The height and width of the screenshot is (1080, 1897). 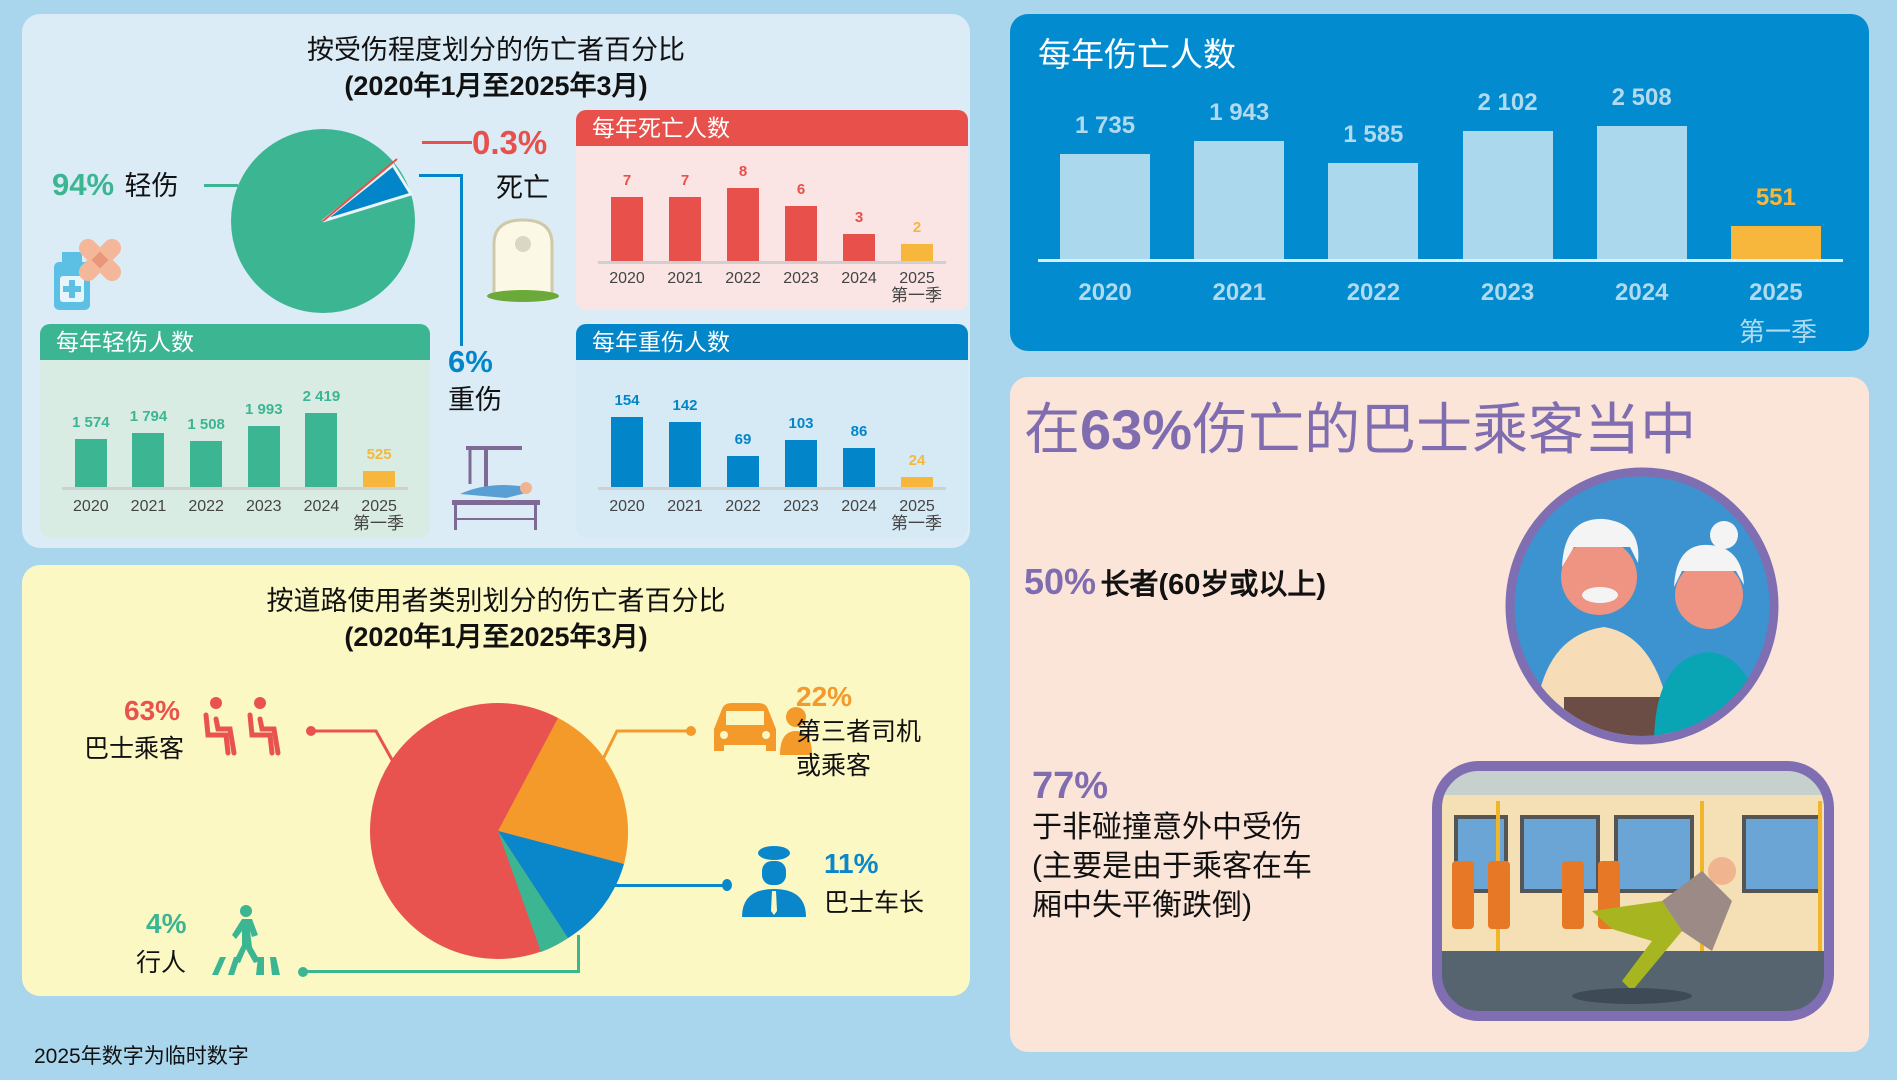 I want to click on serious-slice, so click(x=368, y=192).